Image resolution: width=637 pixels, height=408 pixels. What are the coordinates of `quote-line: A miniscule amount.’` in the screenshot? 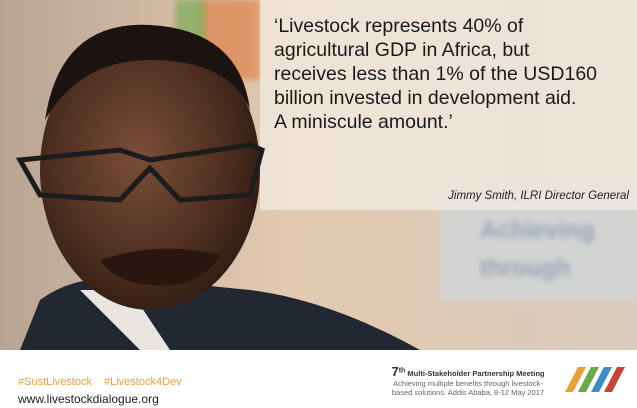 It's located at (363, 122).